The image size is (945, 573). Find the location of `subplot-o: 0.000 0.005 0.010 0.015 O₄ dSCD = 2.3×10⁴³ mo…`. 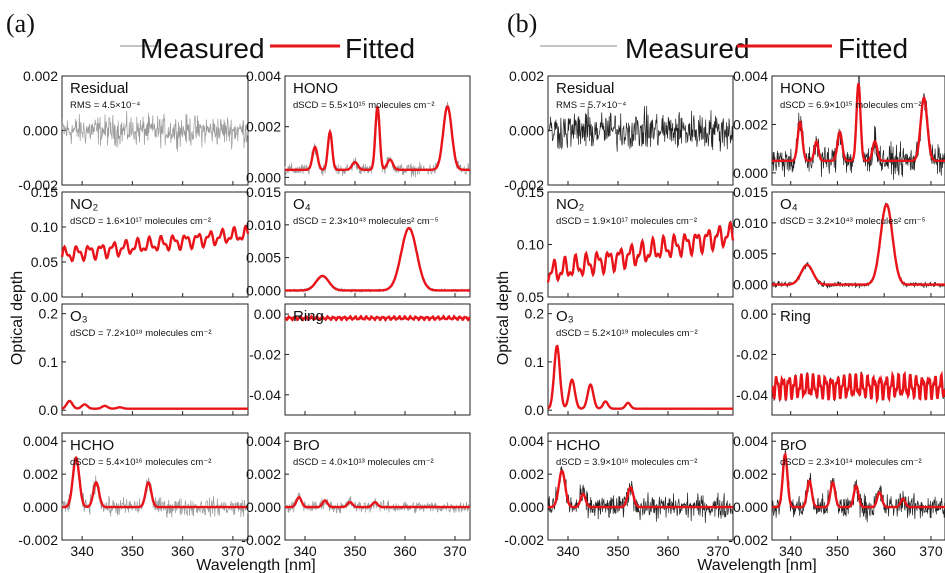

subplot-o: 0.000 0.005 0.010 0.015 O₄ dSCD = 2.3×10⁴³ mo… is located at coordinates (358, 241).